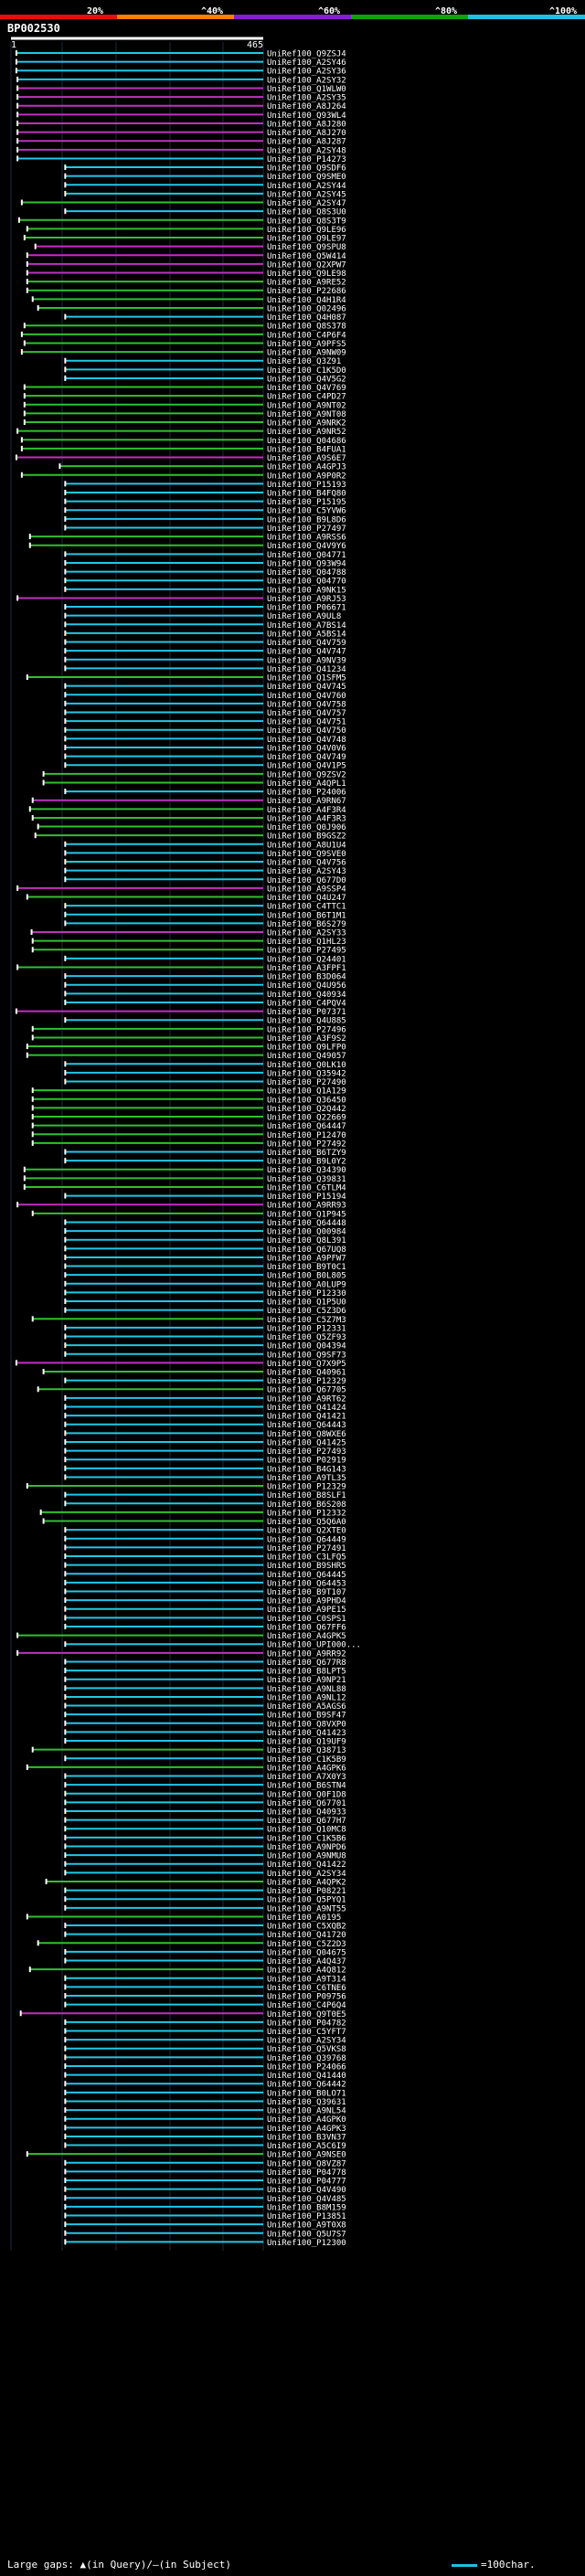 The width and height of the screenshot is (585, 2576). I want to click on hit-label: UniRef100_A4GPK5, so click(307, 1636).